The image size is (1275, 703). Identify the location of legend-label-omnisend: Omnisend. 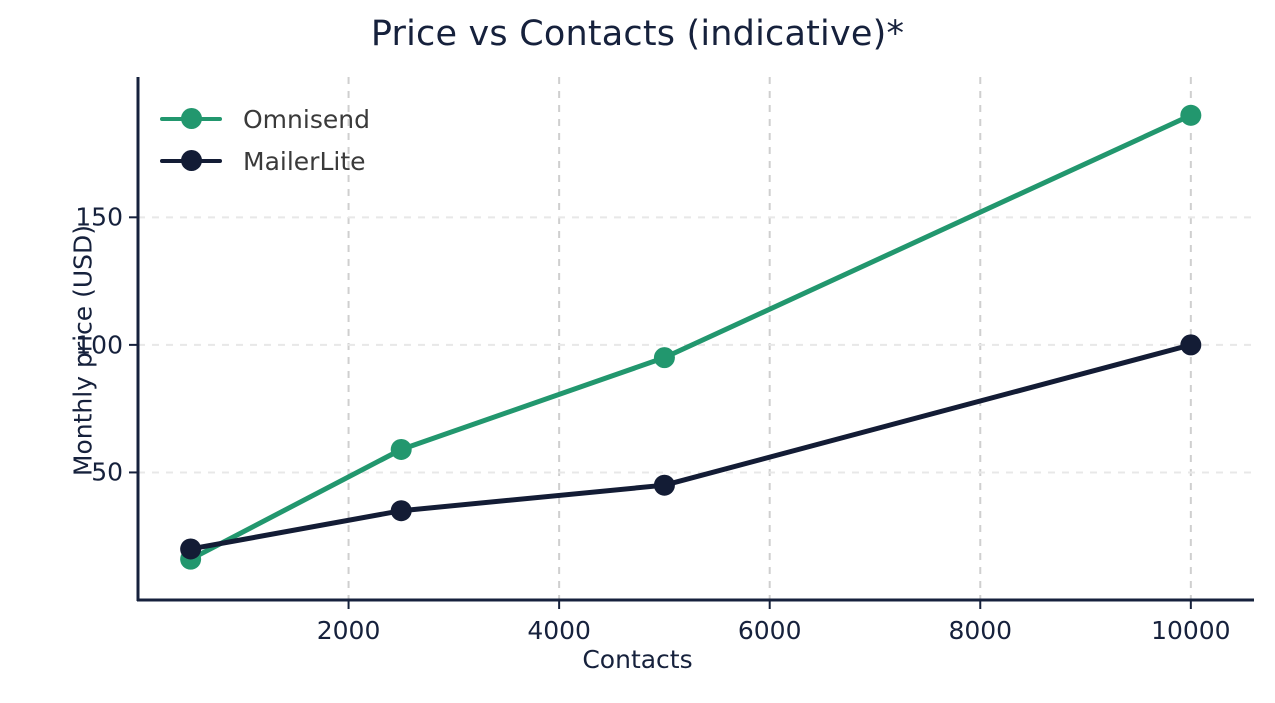
(306, 119).